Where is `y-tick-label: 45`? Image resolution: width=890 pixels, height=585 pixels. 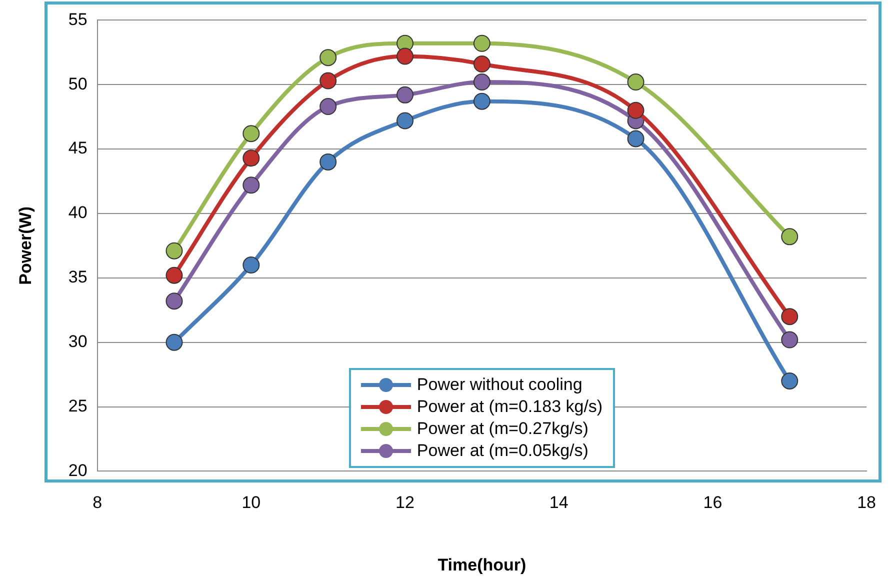
y-tick-label: 45 is located at coordinates (78, 148).